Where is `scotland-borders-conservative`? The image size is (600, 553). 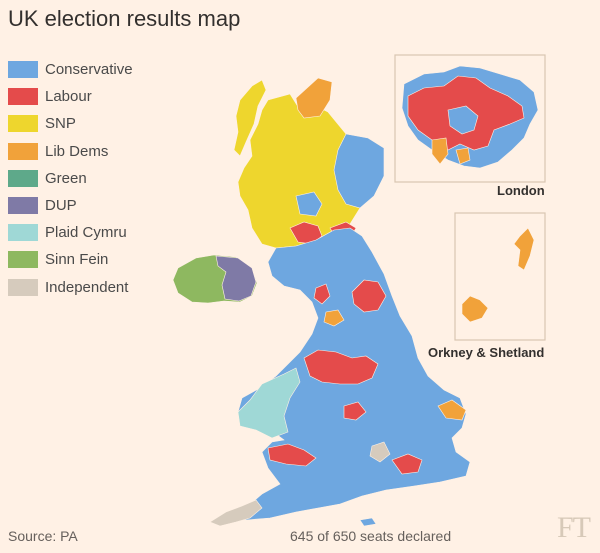
scotland-borders-conservative is located at coordinates (309, 204).